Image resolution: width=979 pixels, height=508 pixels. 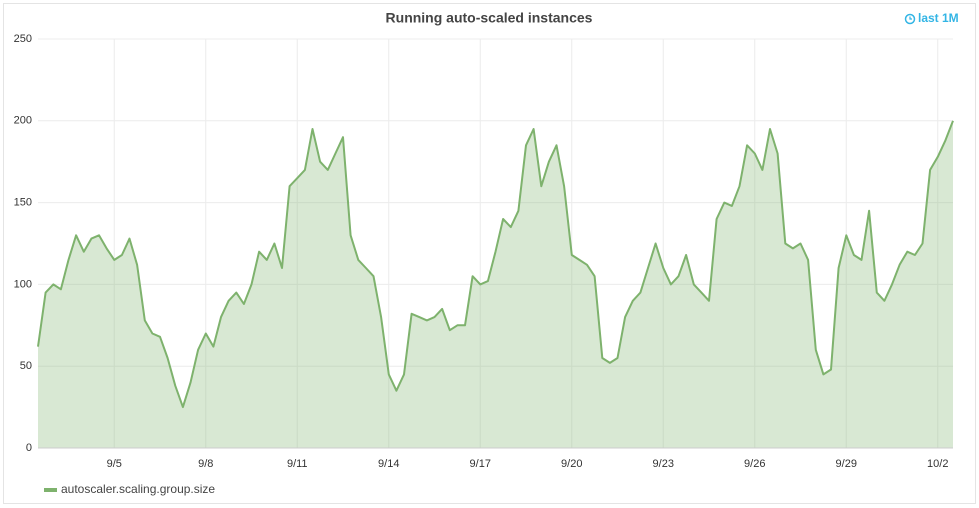 What do you see at coordinates (489, 18) in the screenshot?
I see `chart-title: Running auto-scaled instances` at bounding box center [489, 18].